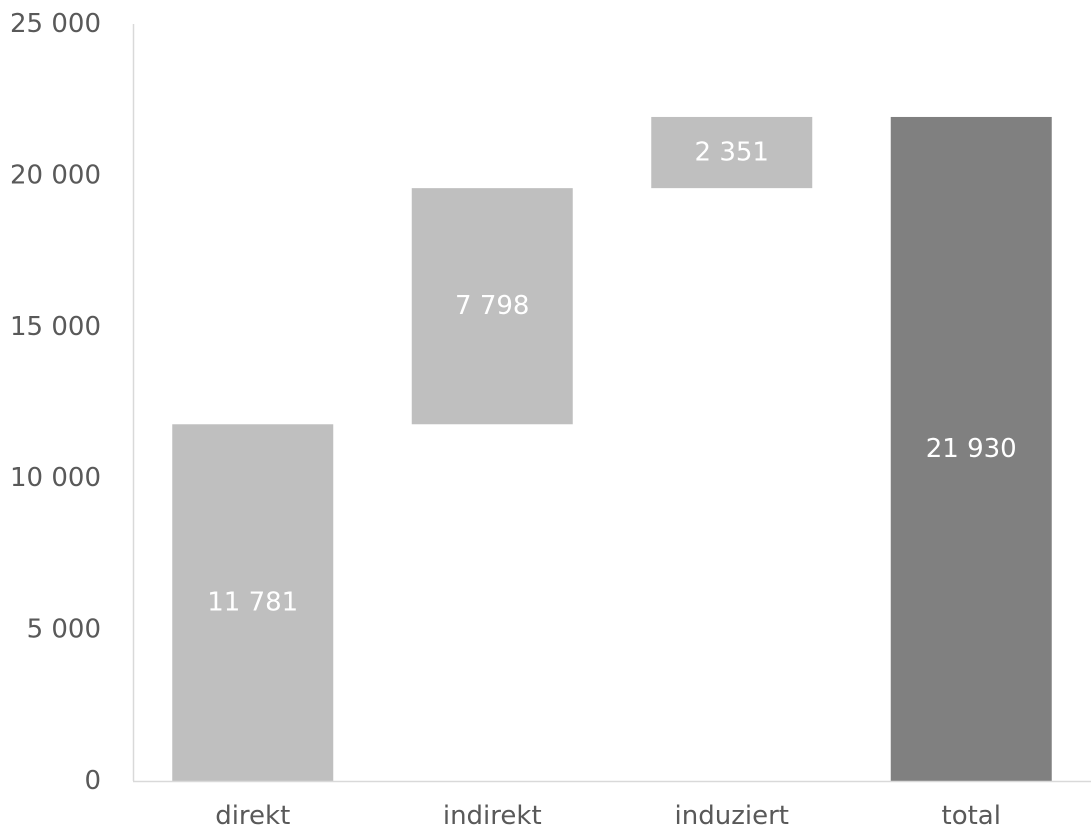 The width and height of the screenshot is (1091, 836). I want to click on x-tick-label-indirekt: indirekt, so click(492, 816).